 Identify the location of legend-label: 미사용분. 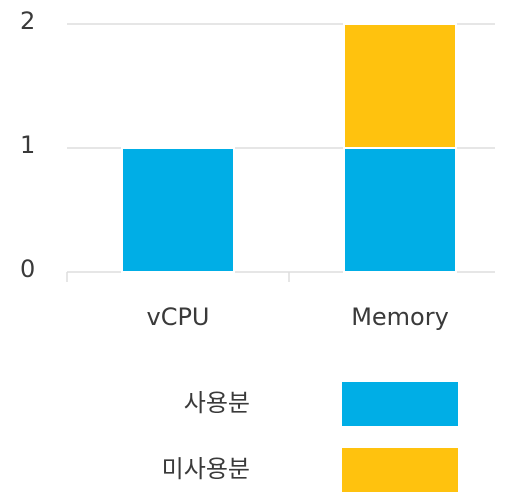
(206, 469).